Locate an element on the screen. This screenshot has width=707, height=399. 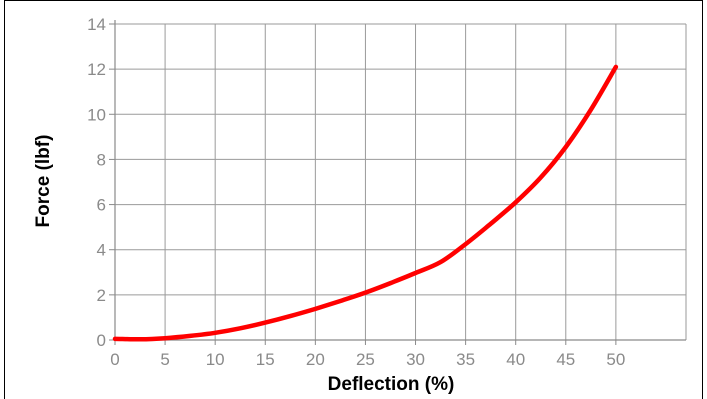
y-tick-label-14: 14 is located at coordinates (96, 24).